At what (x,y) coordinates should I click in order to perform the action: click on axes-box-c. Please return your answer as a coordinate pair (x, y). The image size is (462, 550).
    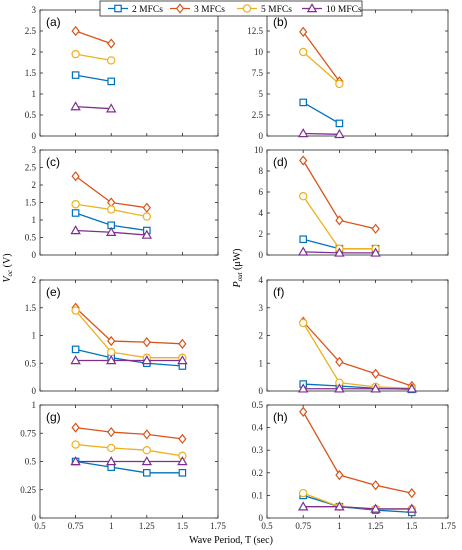
    Looking at the image, I should click on (129, 202).